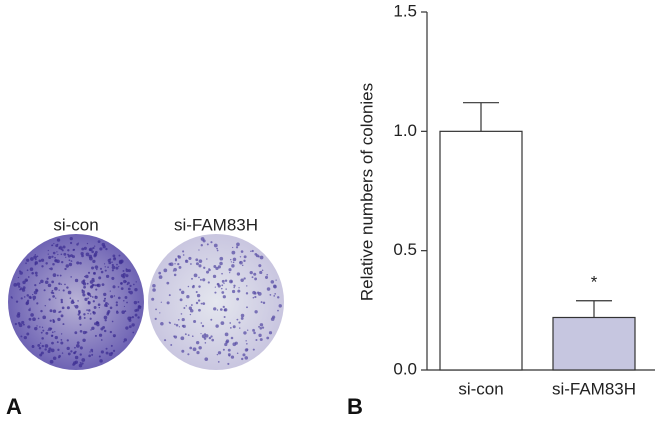 Image resolution: width=668 pixels, height=422 pixels. I want to click on y-tick-label: 0.5, so click(405, 249).